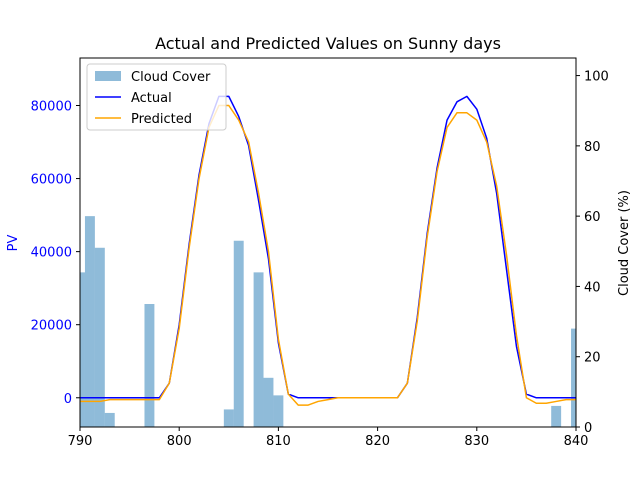 This screenshot has width=640, height=480. I want to click on x-tick-label: 820, so click(377, 441).